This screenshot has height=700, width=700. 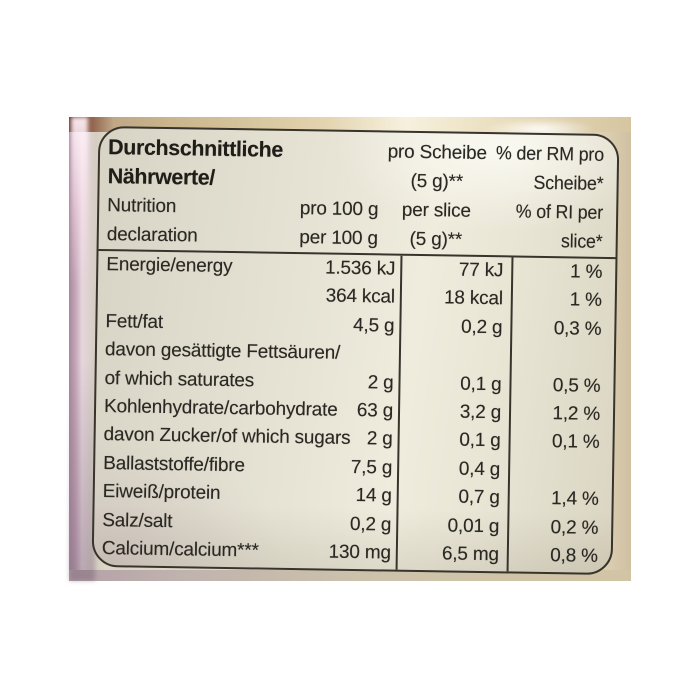 What do you see at coordinates (137, 520) in the screenshot?
I see `nutrient-label: Salz/salt` at bounding box center [137, 520].